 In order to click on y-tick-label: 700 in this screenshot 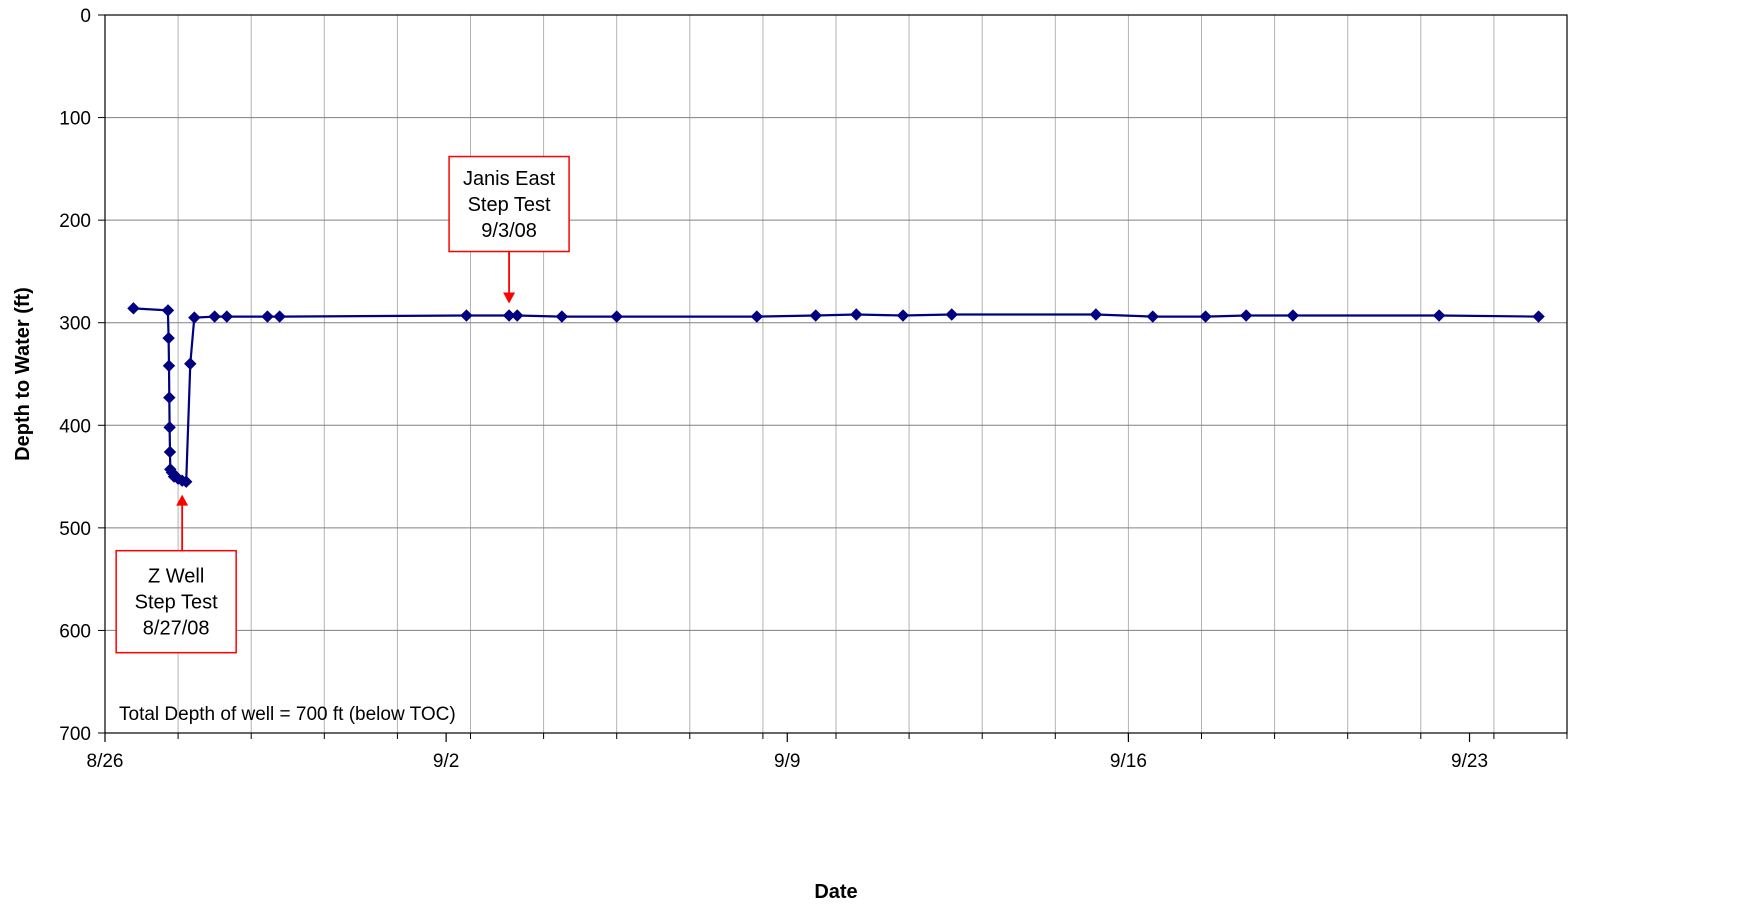, I will do `click(75, 734)`.